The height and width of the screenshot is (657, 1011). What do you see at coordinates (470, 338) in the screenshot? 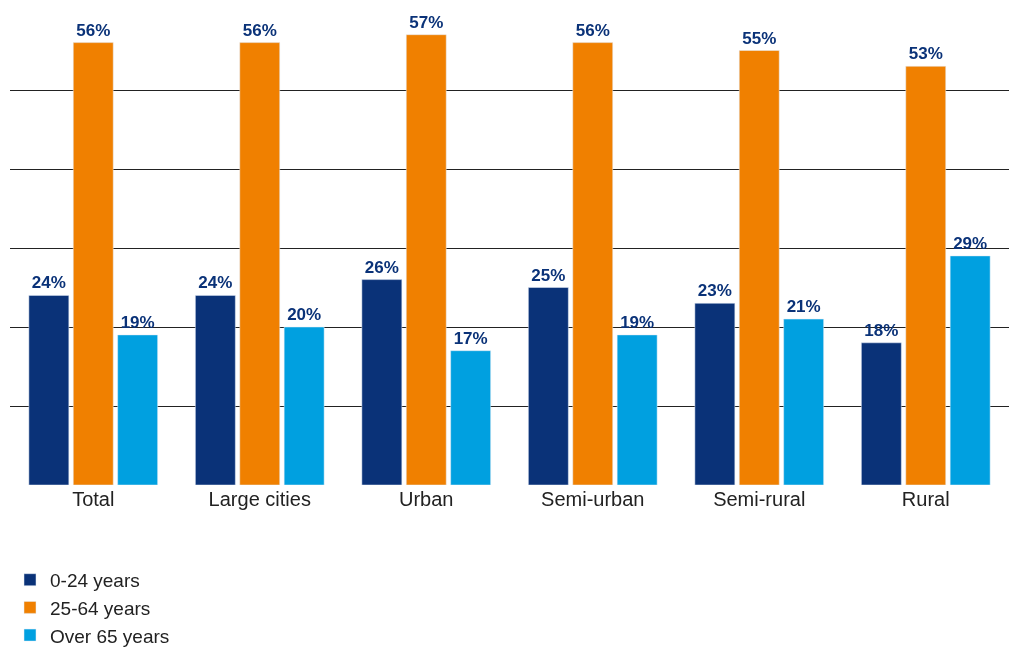
I see `data-label: 17%` at bounding box center [470, 338].